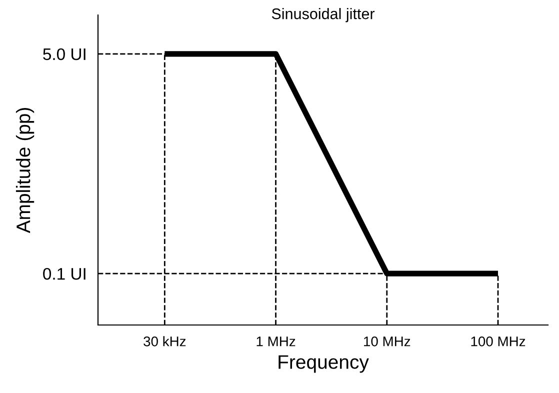  Describe the element at coordinates (498, 341) in the screenshot. I see `x-tick-label: 100 MHz` at that location.